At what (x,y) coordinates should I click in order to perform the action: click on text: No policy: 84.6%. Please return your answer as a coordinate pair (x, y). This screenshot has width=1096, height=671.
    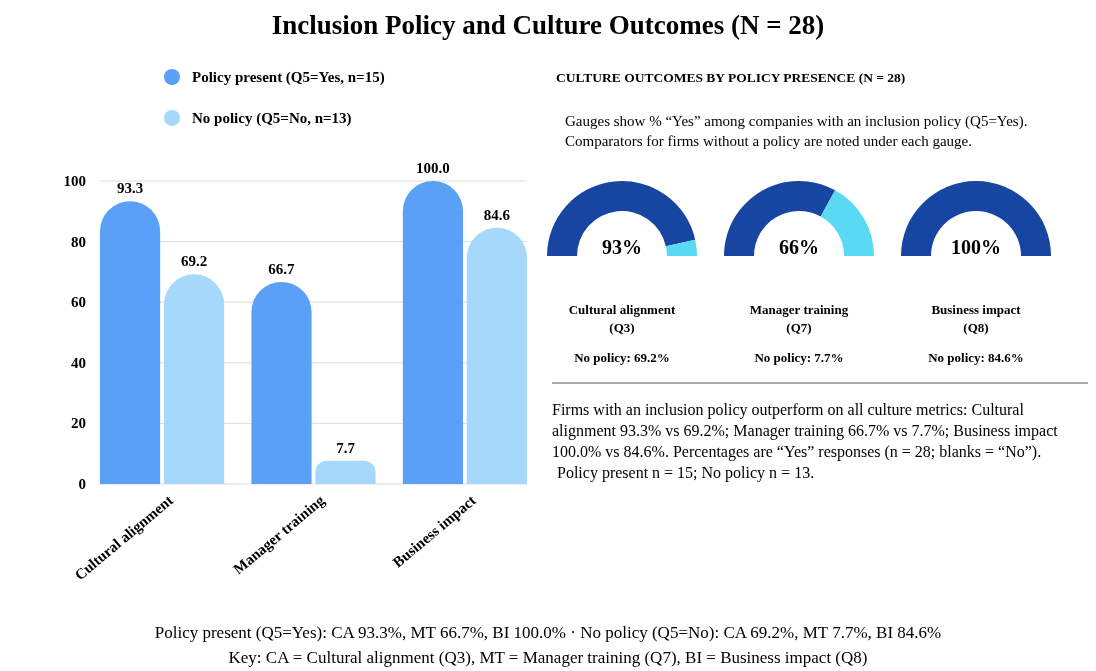
    Looking at the image, I should click on (976, 357).